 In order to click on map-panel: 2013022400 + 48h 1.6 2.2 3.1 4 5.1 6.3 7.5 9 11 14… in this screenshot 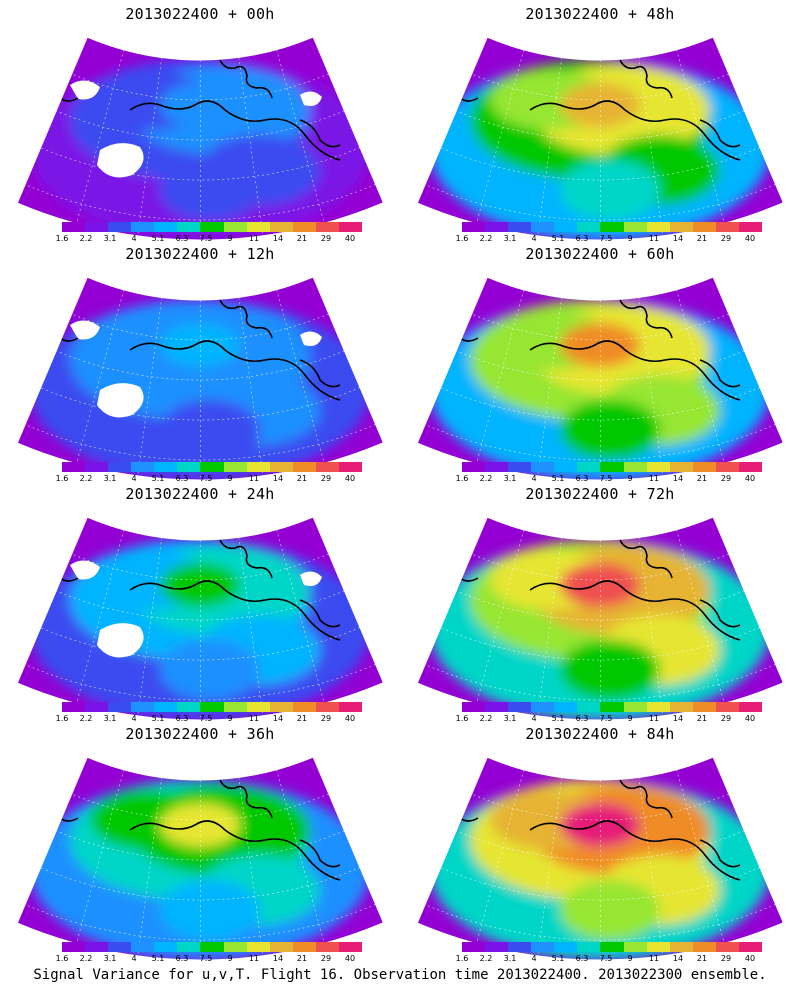, I will do `click(600, 121)`.